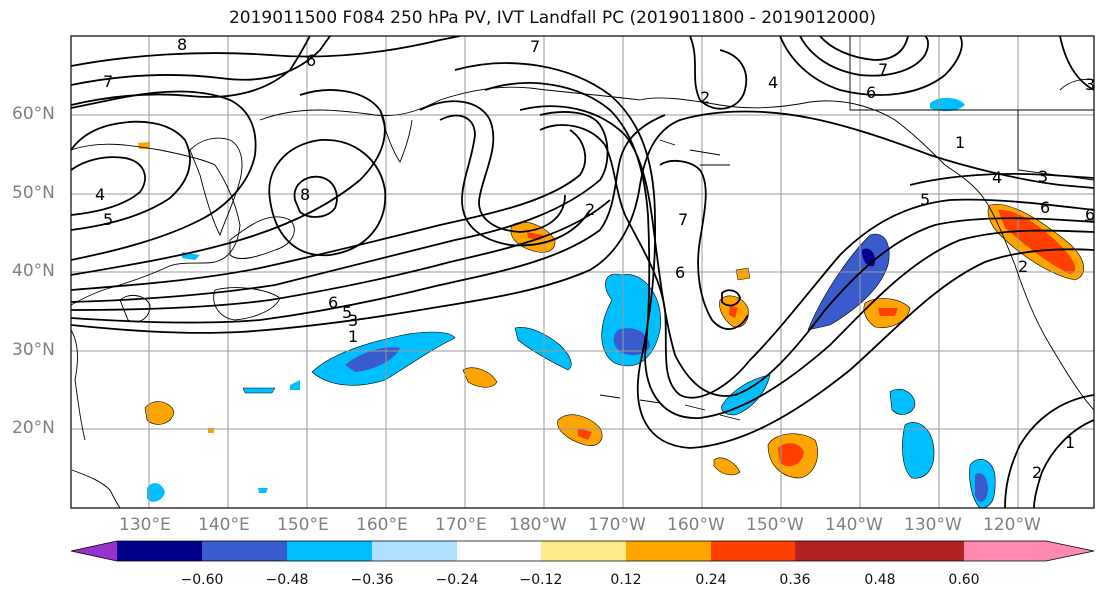 The image size is (1105, 601). I want to click on colorbar-tick-label: −0.36, so click(372, 580).